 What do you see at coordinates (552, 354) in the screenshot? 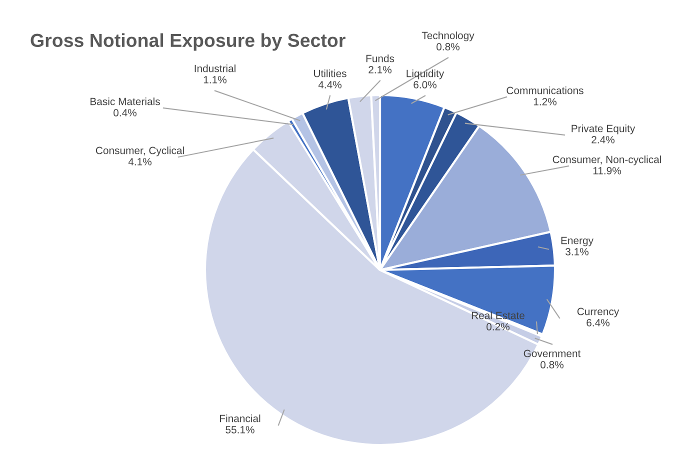
I see `slice-label: Government` at bounding box center [552, 354].